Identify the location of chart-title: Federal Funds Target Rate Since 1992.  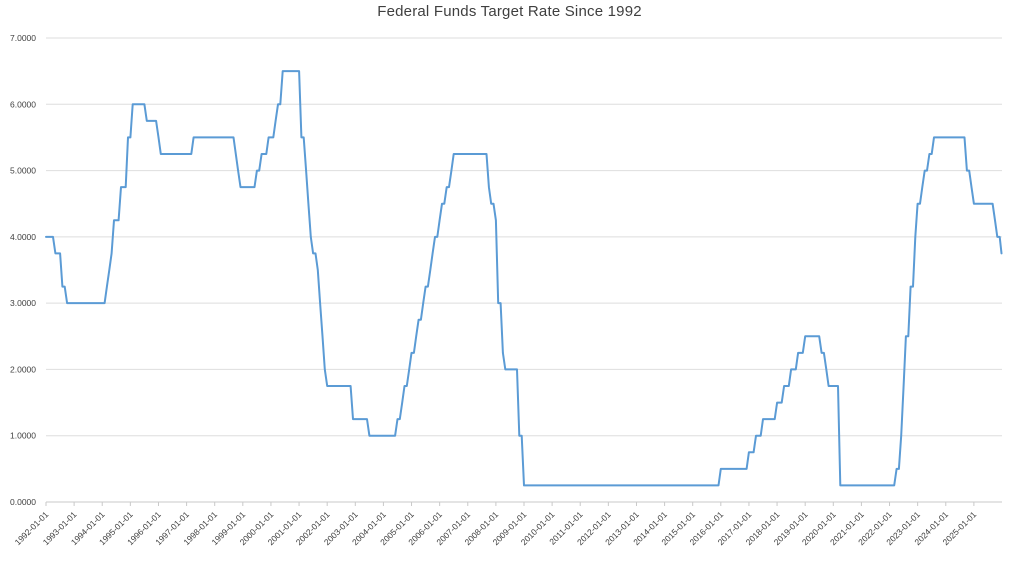
(509, 11).